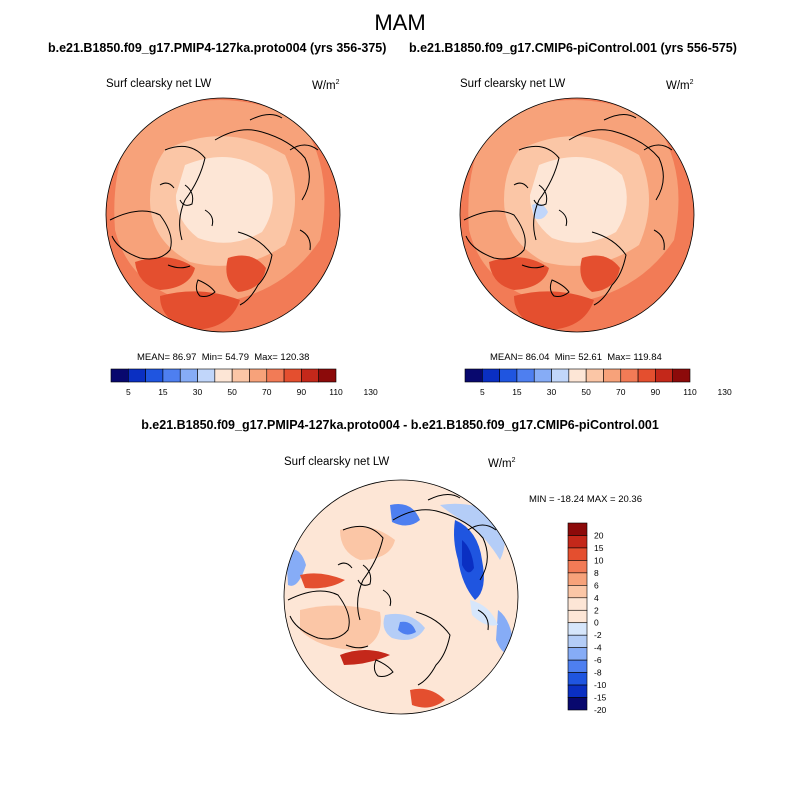 This screenshot has width=800, height=800. Describe the element at coordinates (596, 573) in the screenshot. I see `colorbar-tick-label: 8` at that location.